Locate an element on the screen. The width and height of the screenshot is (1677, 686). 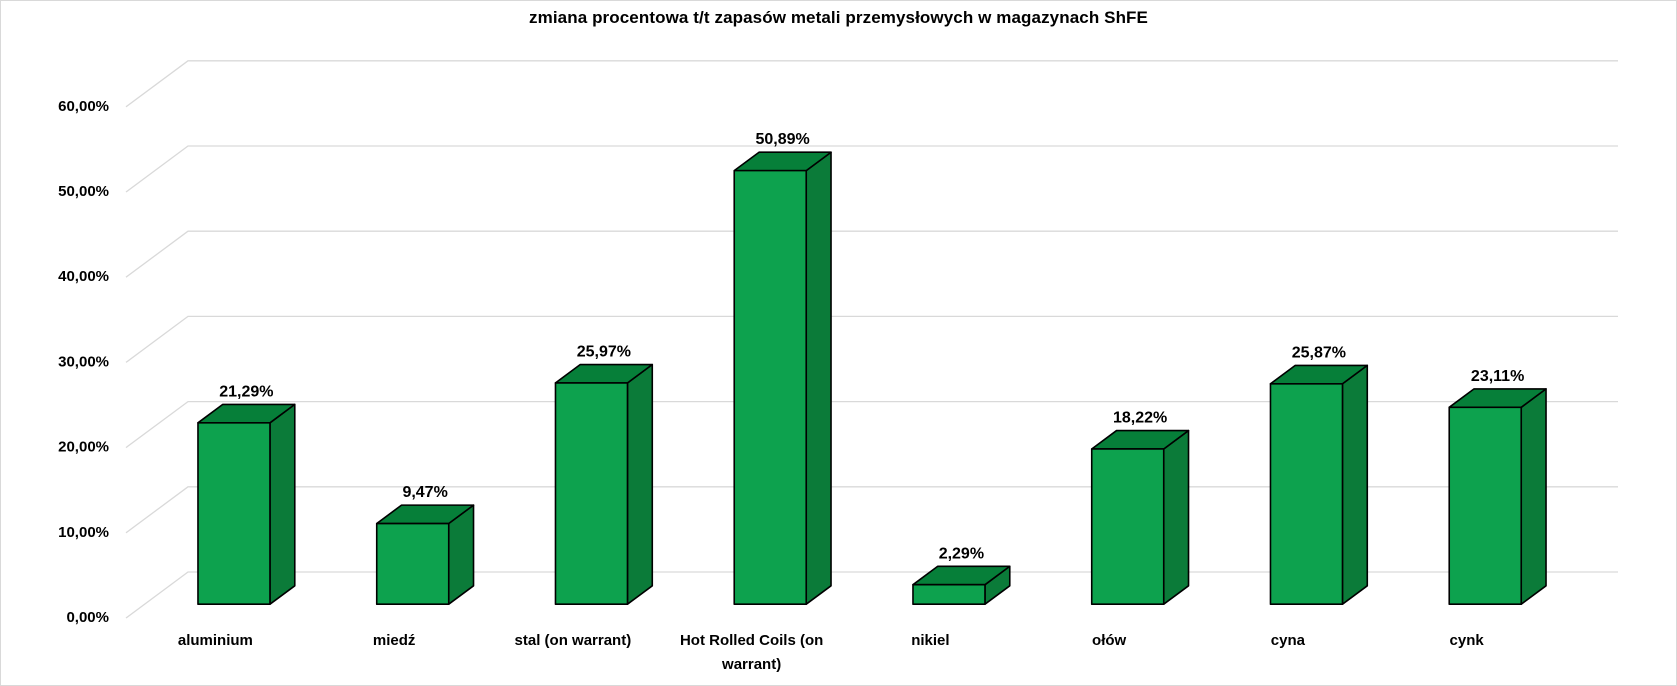
value-label: 50,89% is located at coordinates (782, 139).